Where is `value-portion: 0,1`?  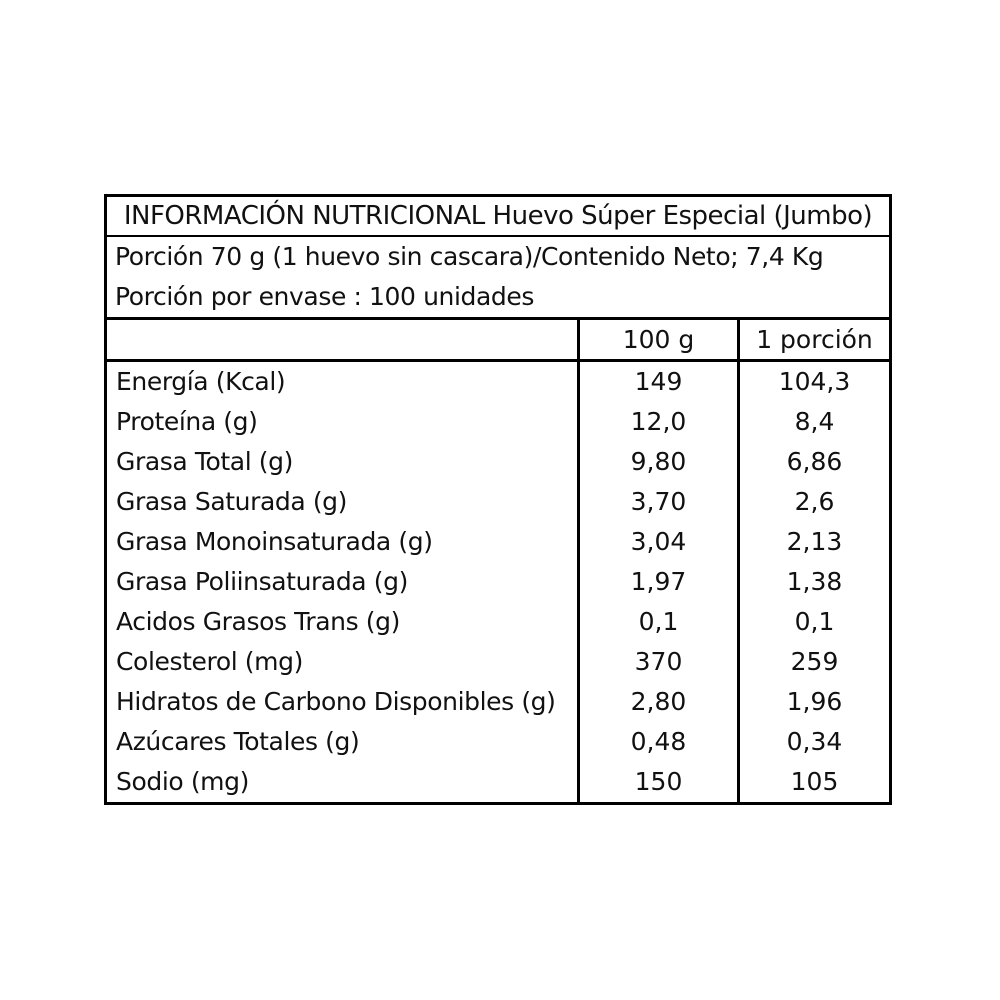 value-portion: 0,1 is located at coordinates (813, 622).